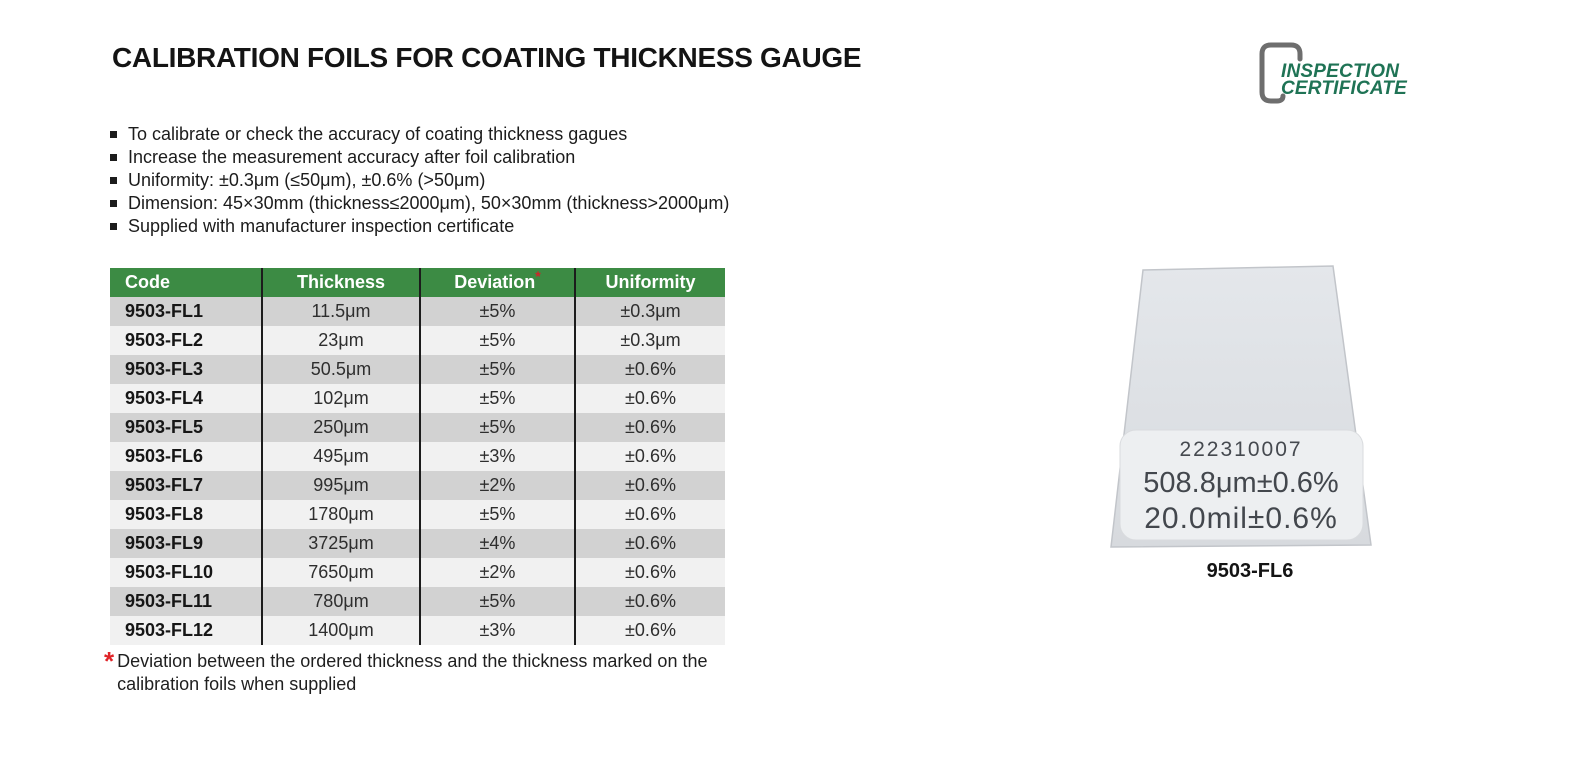  I want to click on col-header-deviation-label: Deviation, so click(495, 282).